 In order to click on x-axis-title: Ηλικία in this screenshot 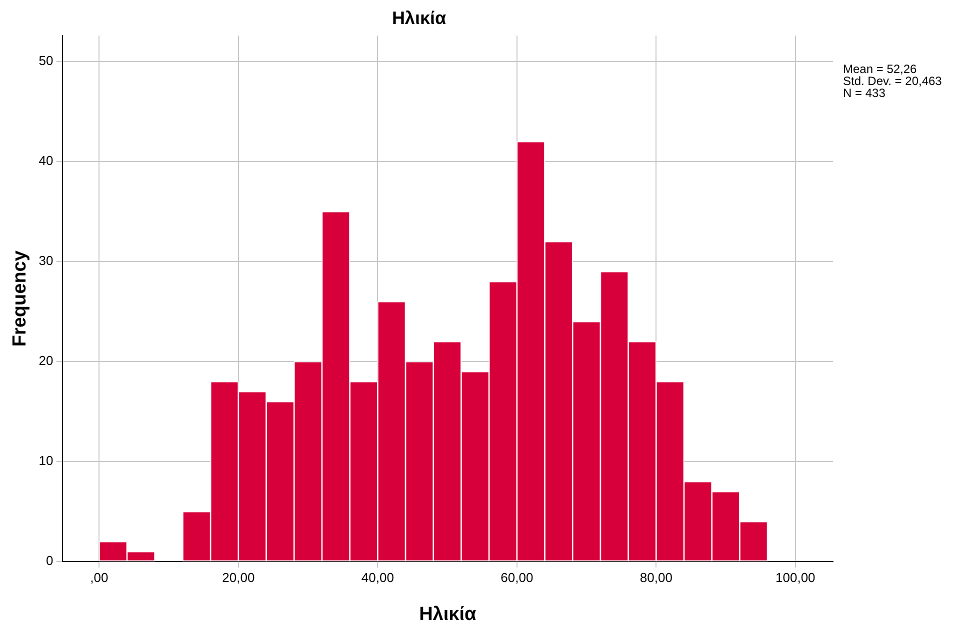, I will do `click(448, 614)`.